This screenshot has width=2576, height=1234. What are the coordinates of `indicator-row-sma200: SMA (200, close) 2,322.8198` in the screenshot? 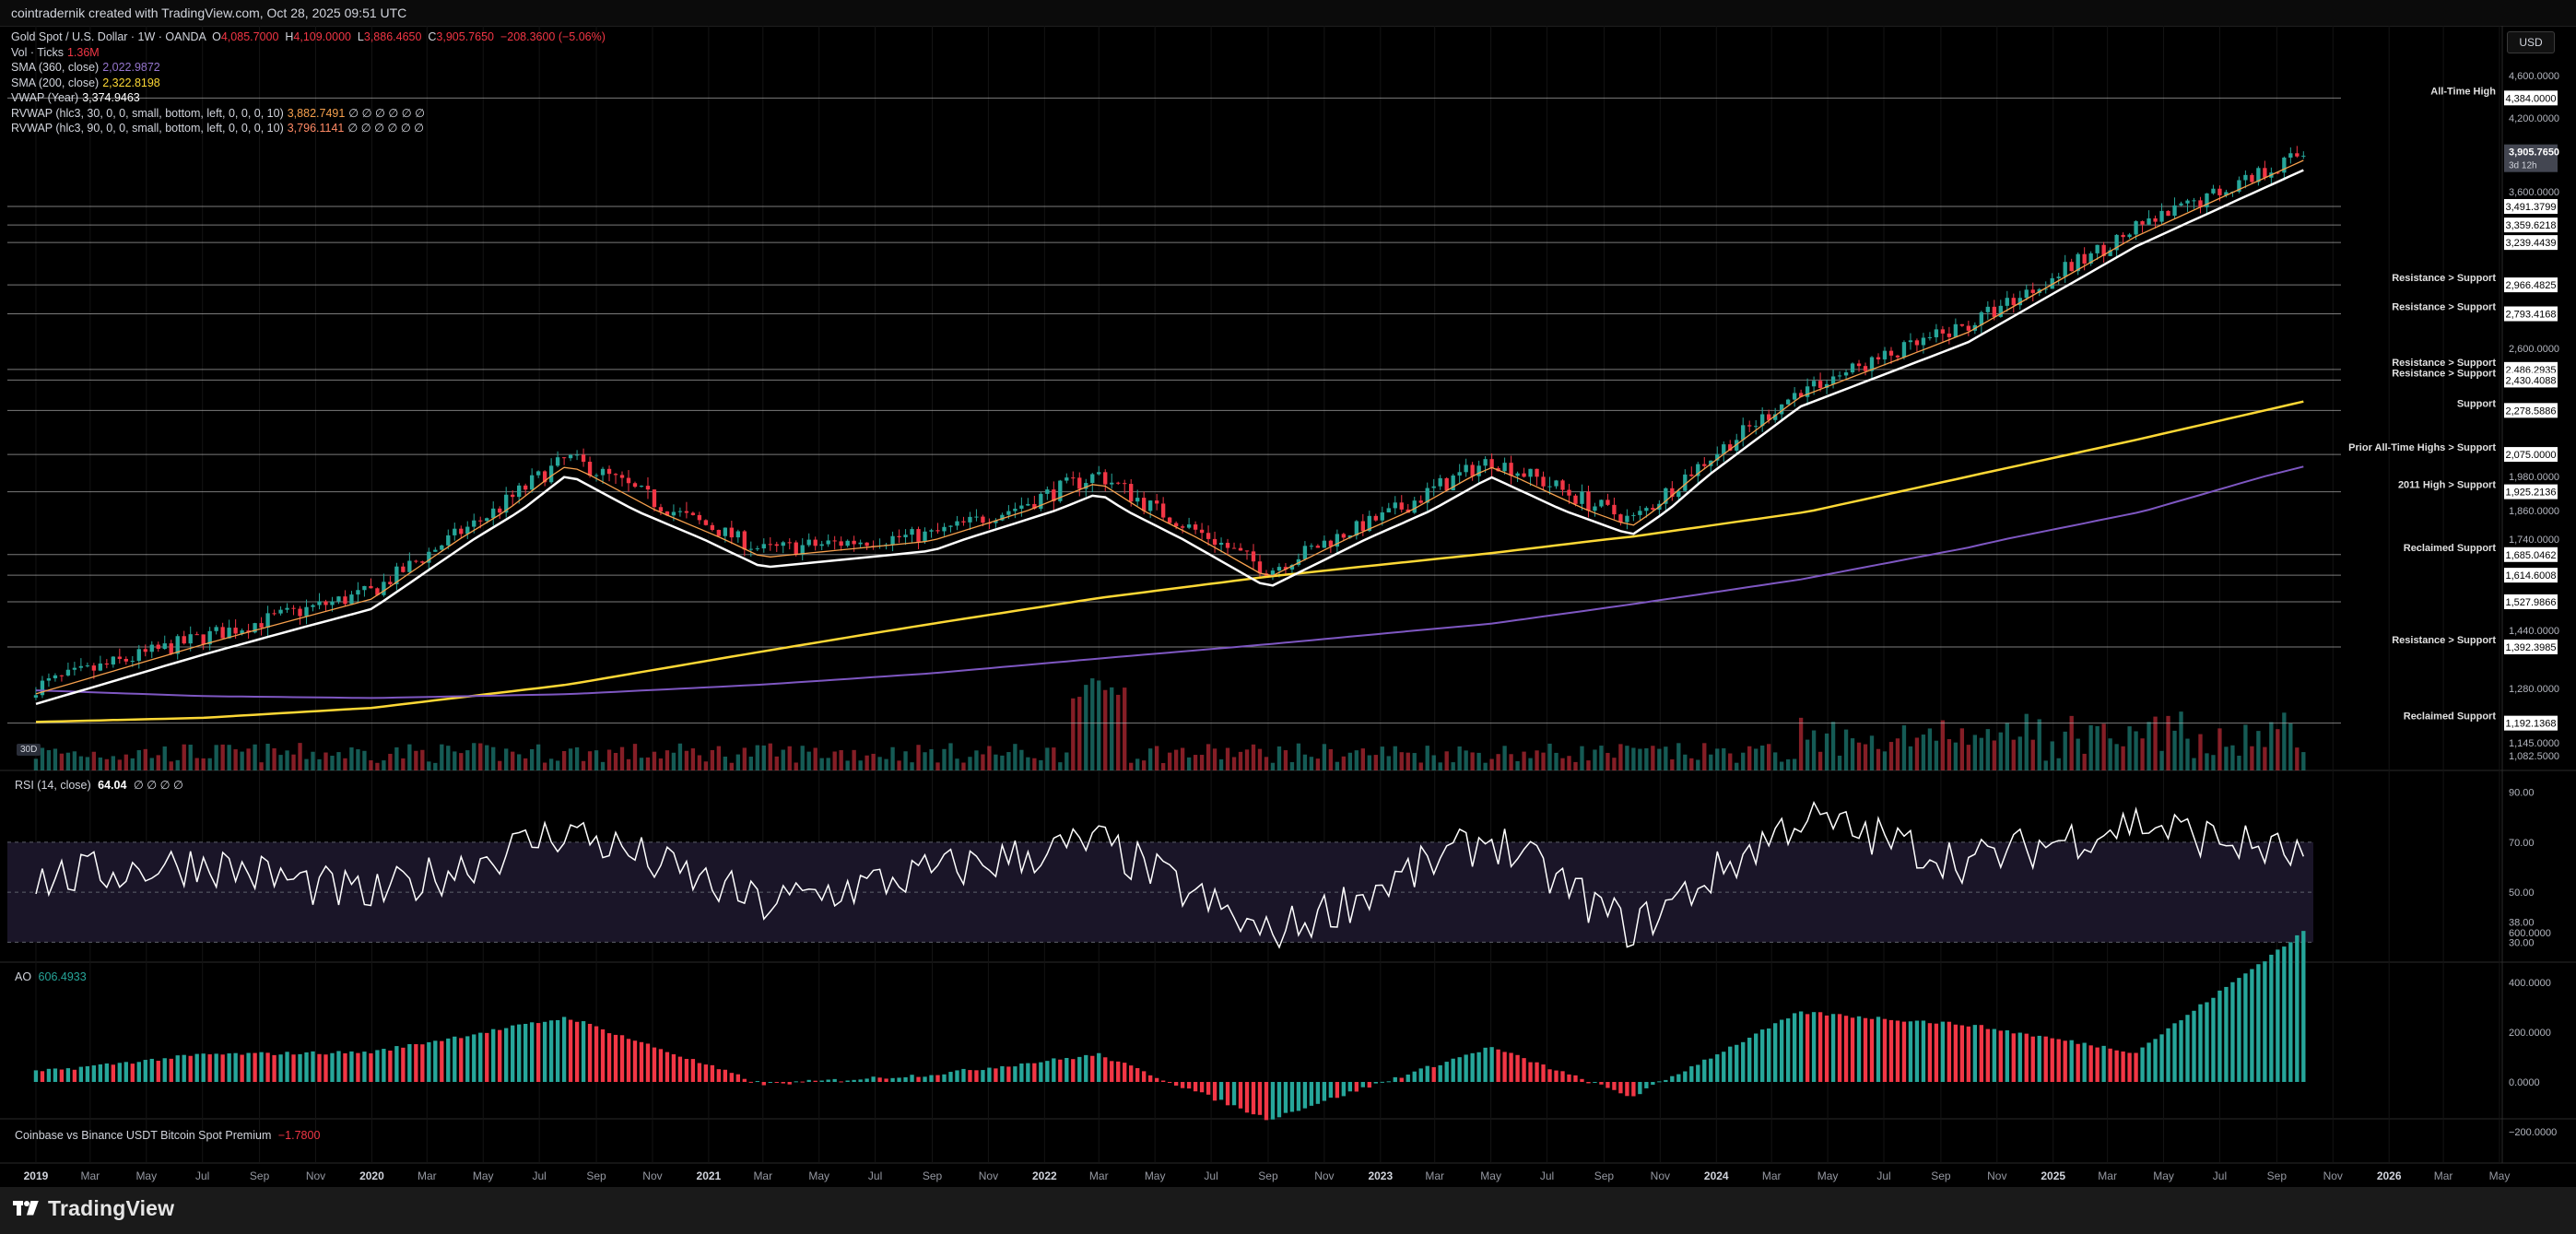 It's located at (308, 83).